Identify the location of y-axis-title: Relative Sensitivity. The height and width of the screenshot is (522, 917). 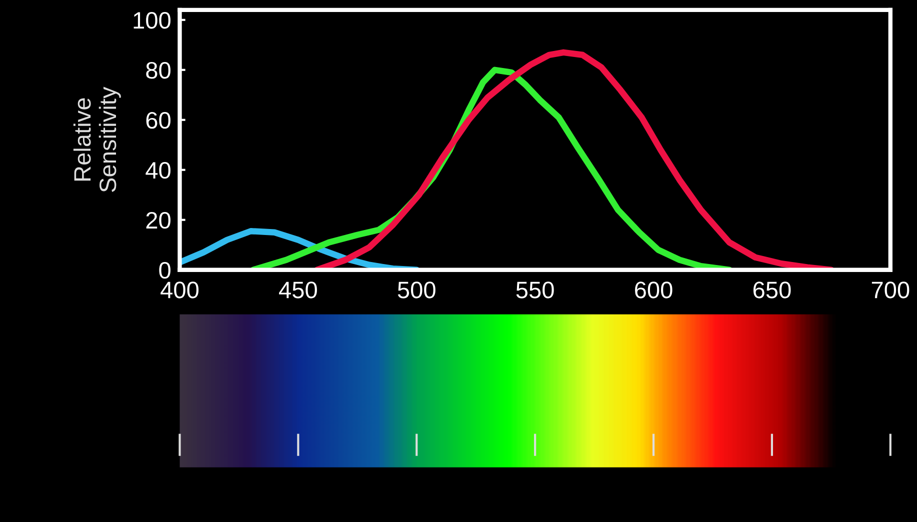
(97, 139).